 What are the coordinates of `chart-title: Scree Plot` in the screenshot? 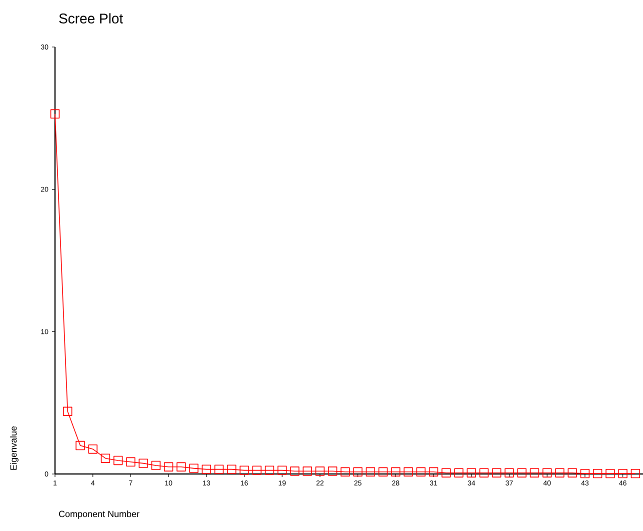 It's located at (91, 18).